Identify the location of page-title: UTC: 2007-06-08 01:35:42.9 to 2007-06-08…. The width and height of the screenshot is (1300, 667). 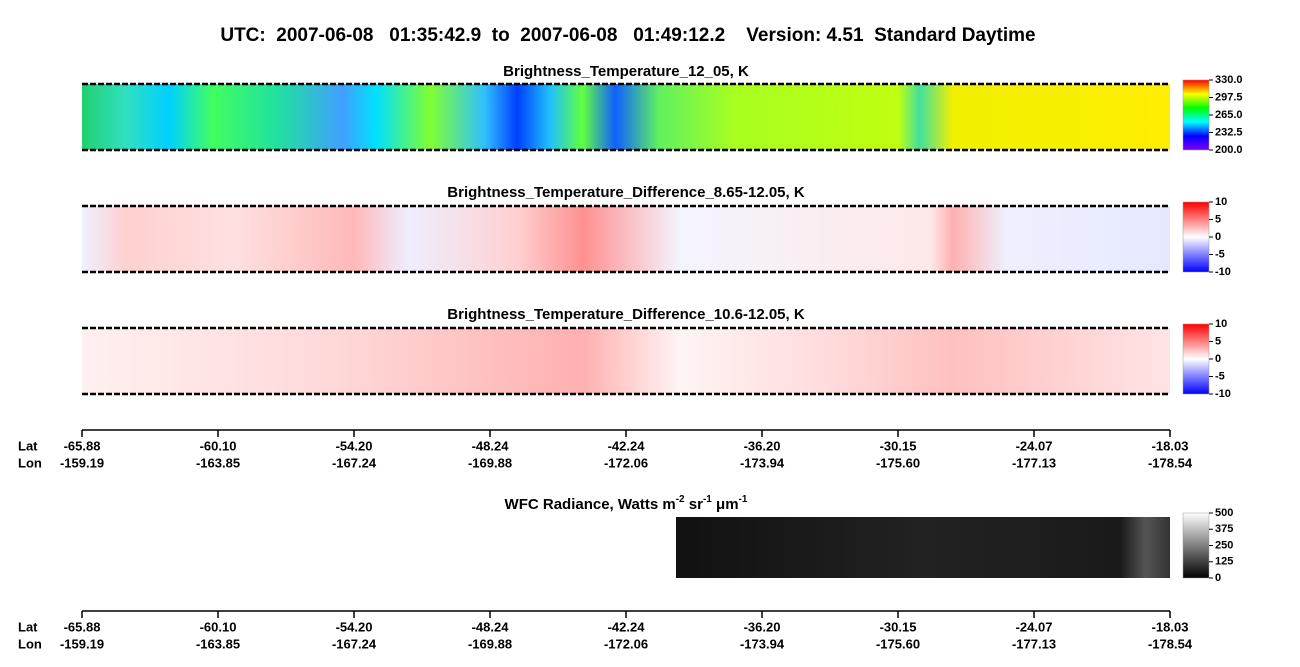
(627, 35).